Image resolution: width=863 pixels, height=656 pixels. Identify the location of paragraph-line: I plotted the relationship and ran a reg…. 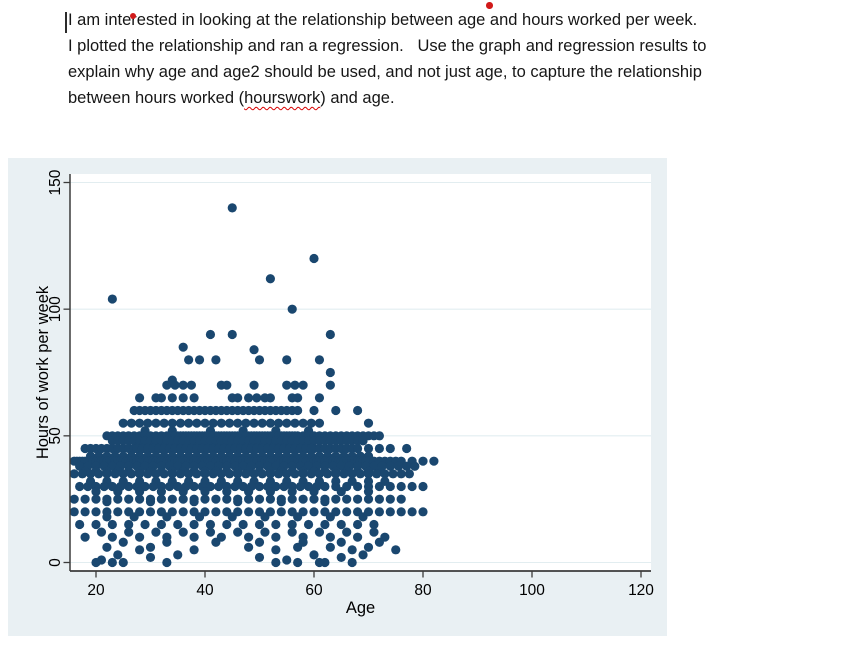
(387, 46).